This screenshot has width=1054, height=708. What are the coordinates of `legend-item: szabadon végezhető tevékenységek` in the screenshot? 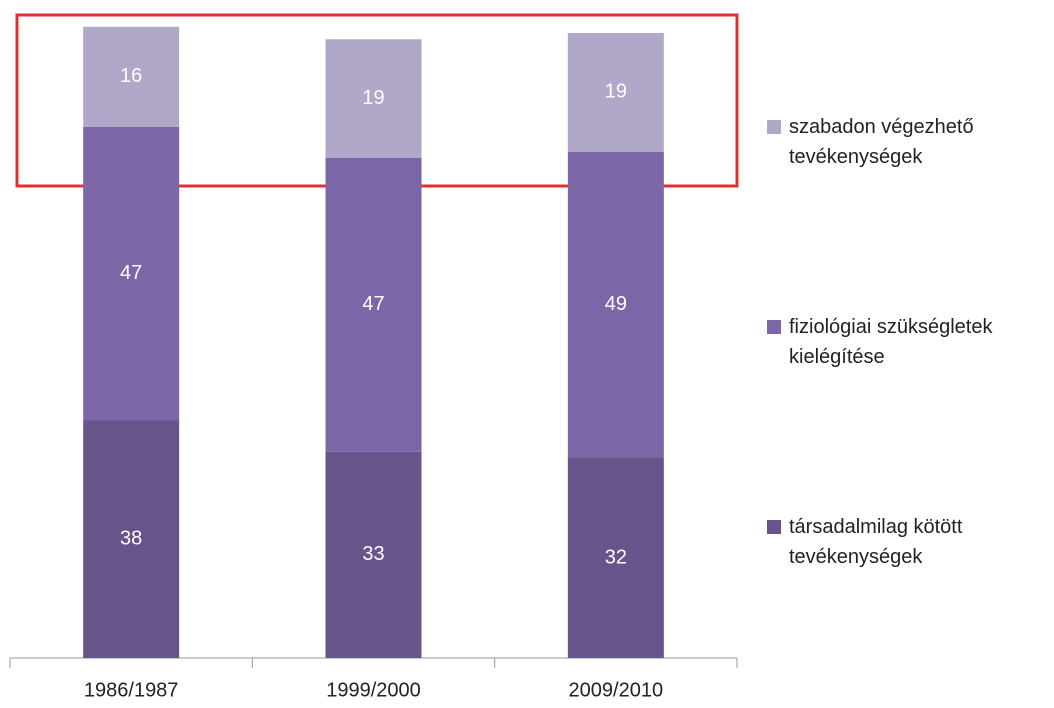 It's located at (907, 142).